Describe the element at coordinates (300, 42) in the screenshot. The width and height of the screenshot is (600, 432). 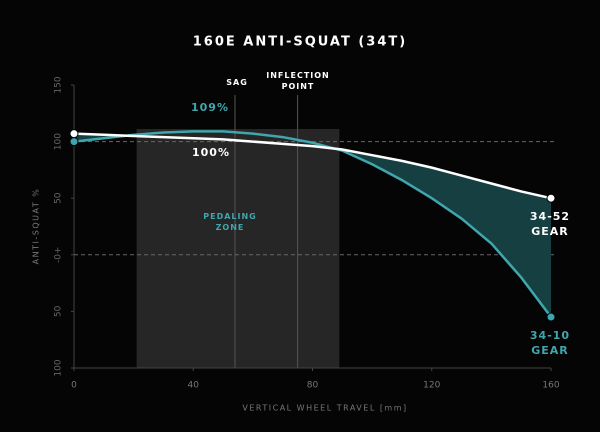
I see `chart-title: 160E ANTI-SQUAT (34T)` at that location.